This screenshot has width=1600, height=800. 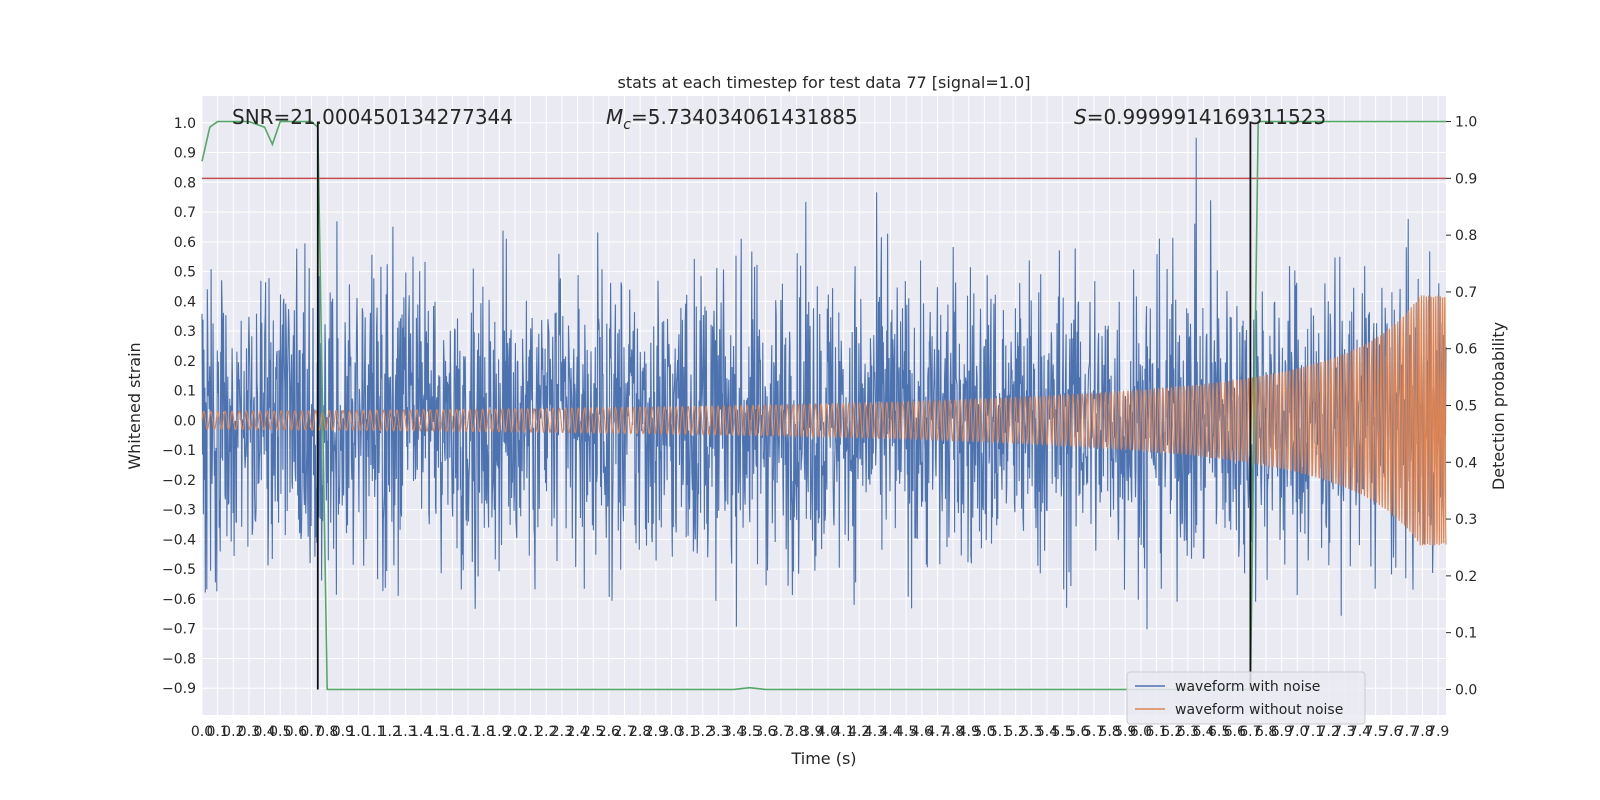 I want to click on x-tick-label: 5.0, so click(x=984, y=732).